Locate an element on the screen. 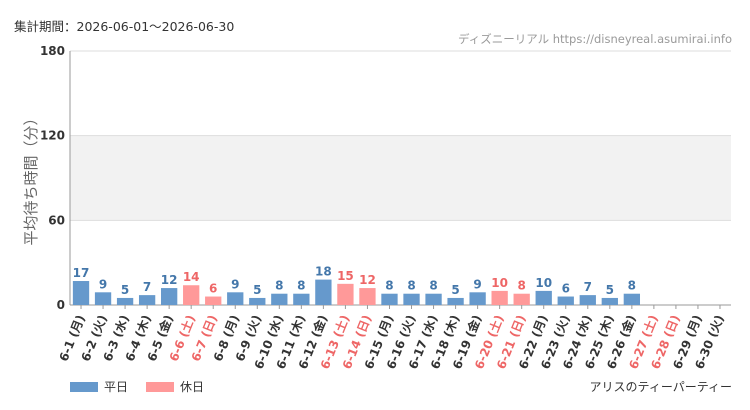 The image size is (750, 410). attraction-name: アリスのティーパーティー is located at coordinates (660, 387).